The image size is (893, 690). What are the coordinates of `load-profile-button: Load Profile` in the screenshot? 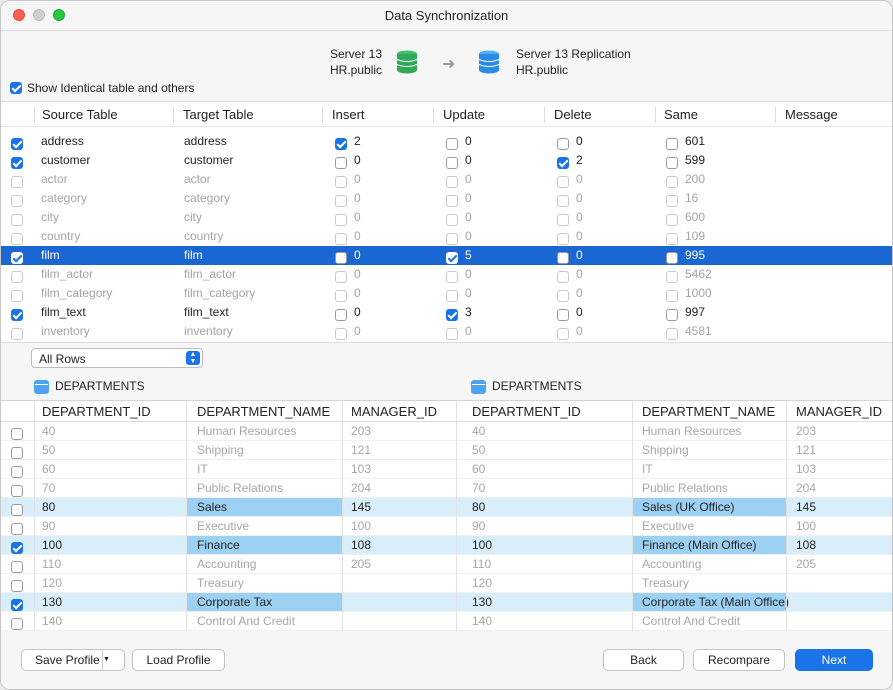 It's located at (178, 660).